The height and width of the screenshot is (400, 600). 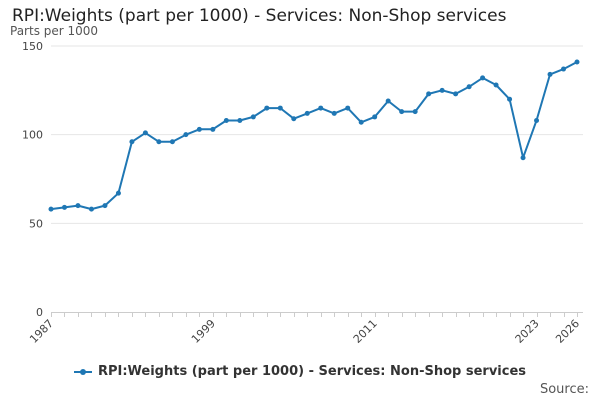 I want to click on y-tick-label: 150, so click(x=32, y=46).